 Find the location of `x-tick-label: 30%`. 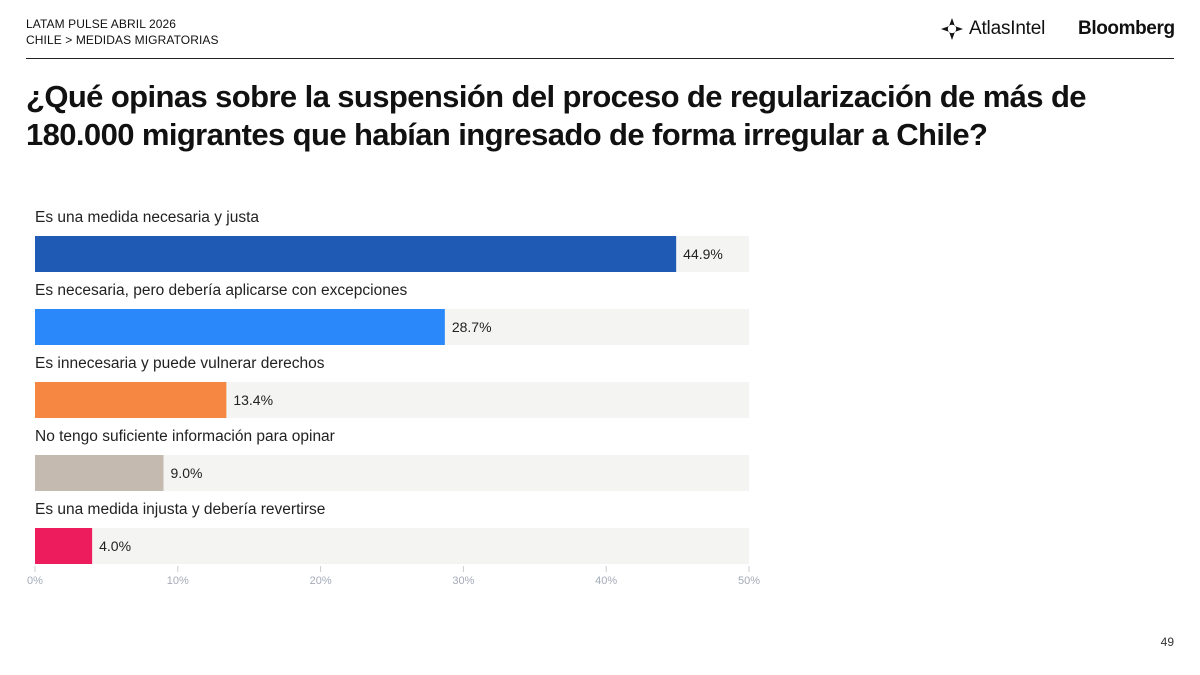

x-tick-label: 30% is located at coordinates (463, 581).